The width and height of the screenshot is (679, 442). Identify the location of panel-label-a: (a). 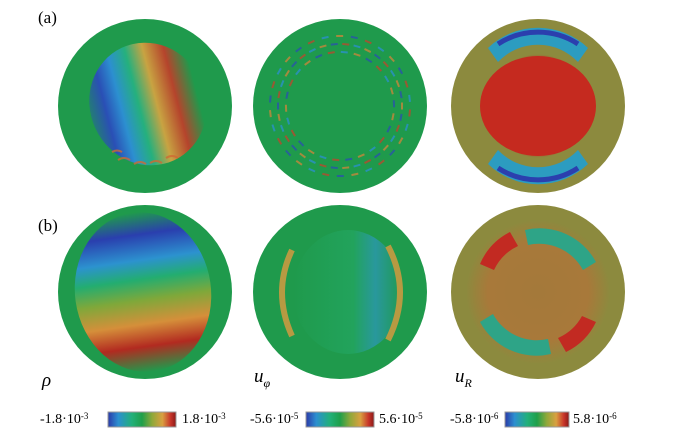
(47, 17).